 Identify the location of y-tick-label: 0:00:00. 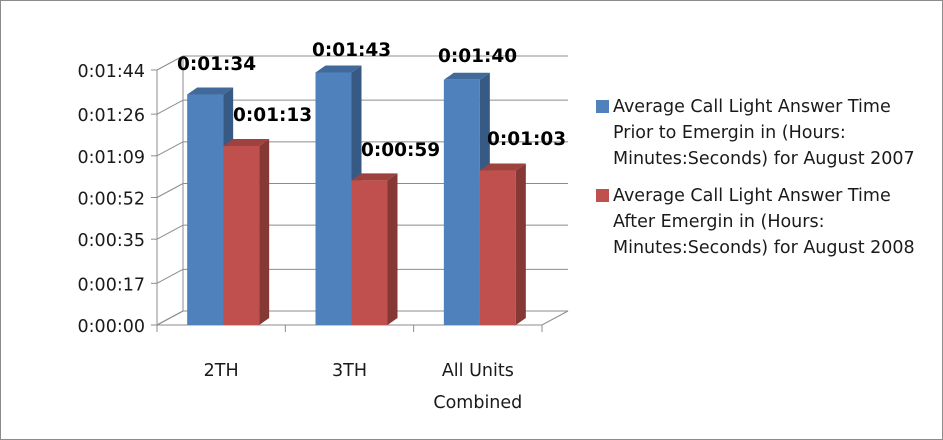
(111, 327).